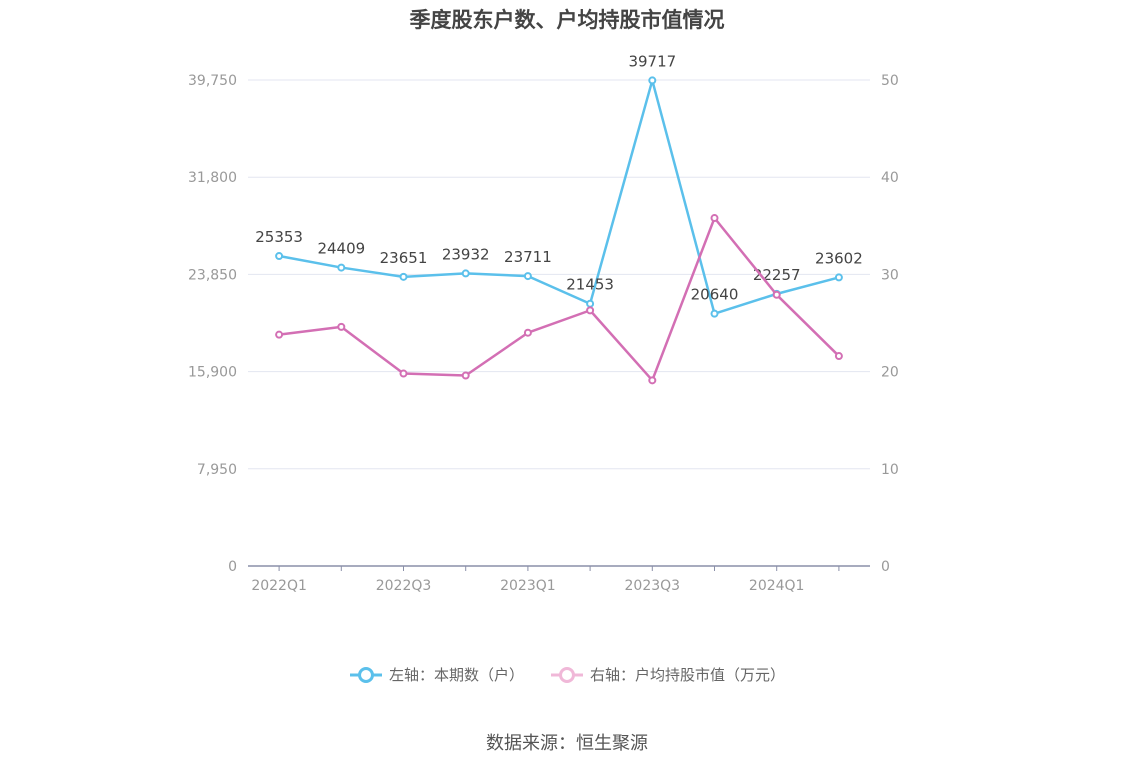 This screenshot has height=766, width=1134. What do you see at coordinates (885, 567) in the screenshot?
I see `y-right-tick-label: 0` at bounding box center [885, 567].